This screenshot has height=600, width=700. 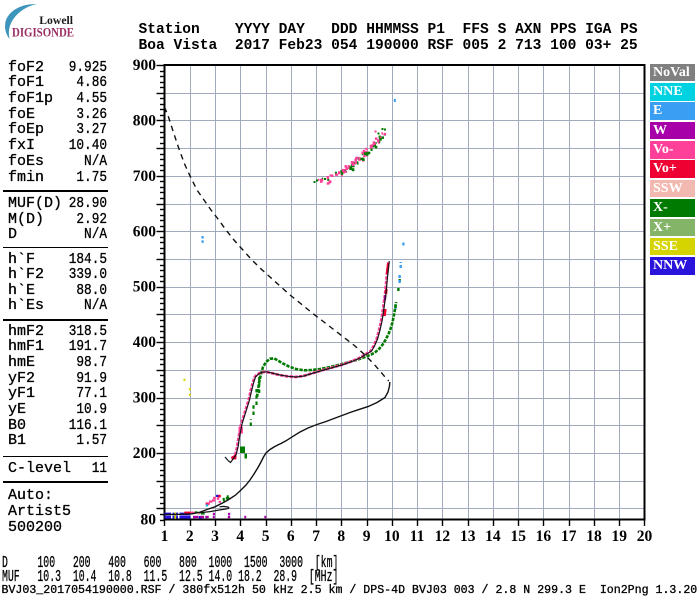 What do you see at coordinates (145, 342) in the screenshot?
I see `svg-text: 400` at bounding box center [145, 342].